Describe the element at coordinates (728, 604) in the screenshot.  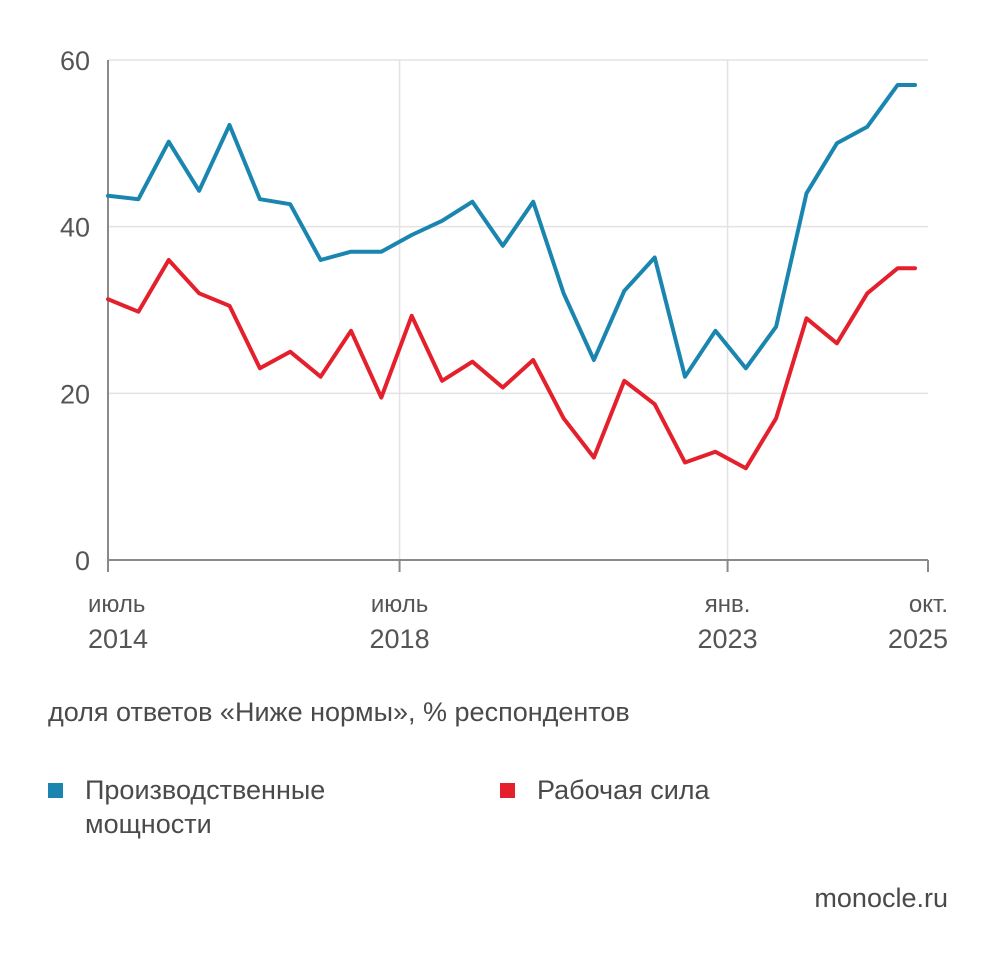
I see `x-tick-label-line1: янв.` at that location.